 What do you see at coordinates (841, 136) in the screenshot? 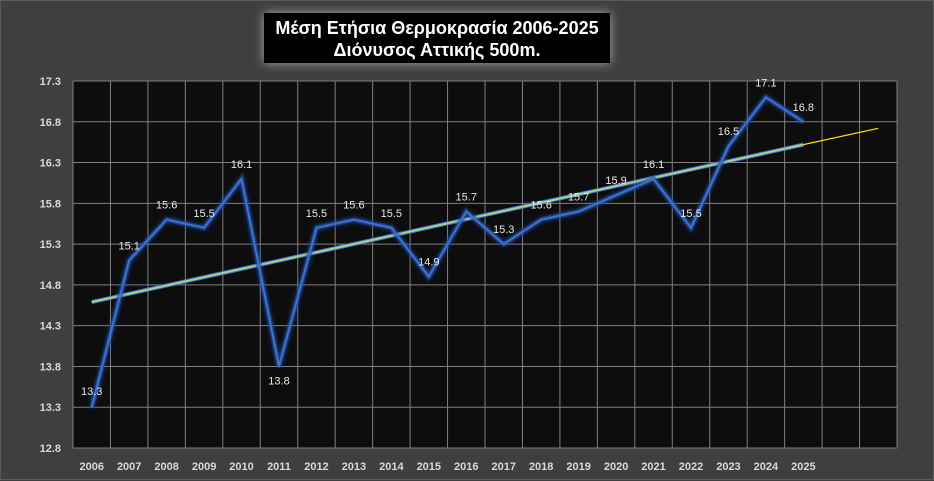
I see `trendline-forecast` at bounding box center [841, 136].